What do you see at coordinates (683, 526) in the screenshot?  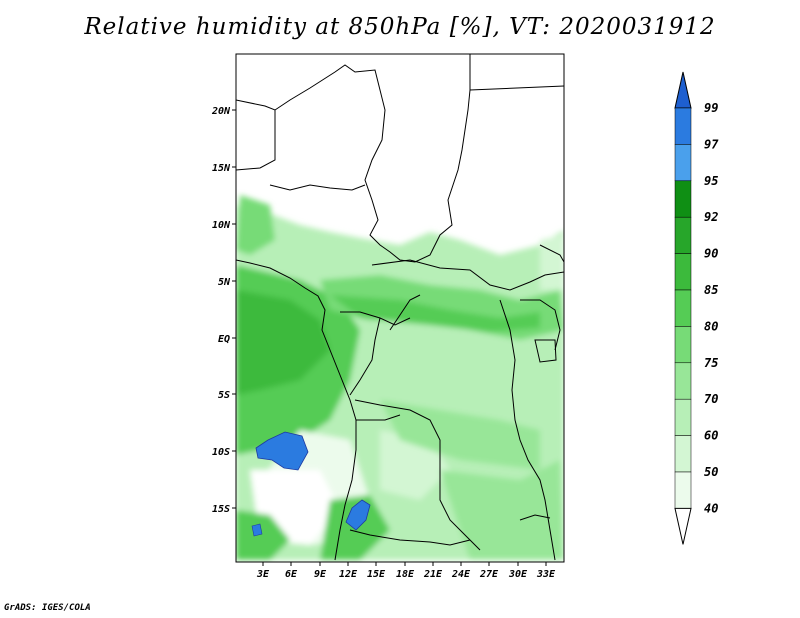 I see `colorbar-bottom-arrow` at bounding box center [683, 526].